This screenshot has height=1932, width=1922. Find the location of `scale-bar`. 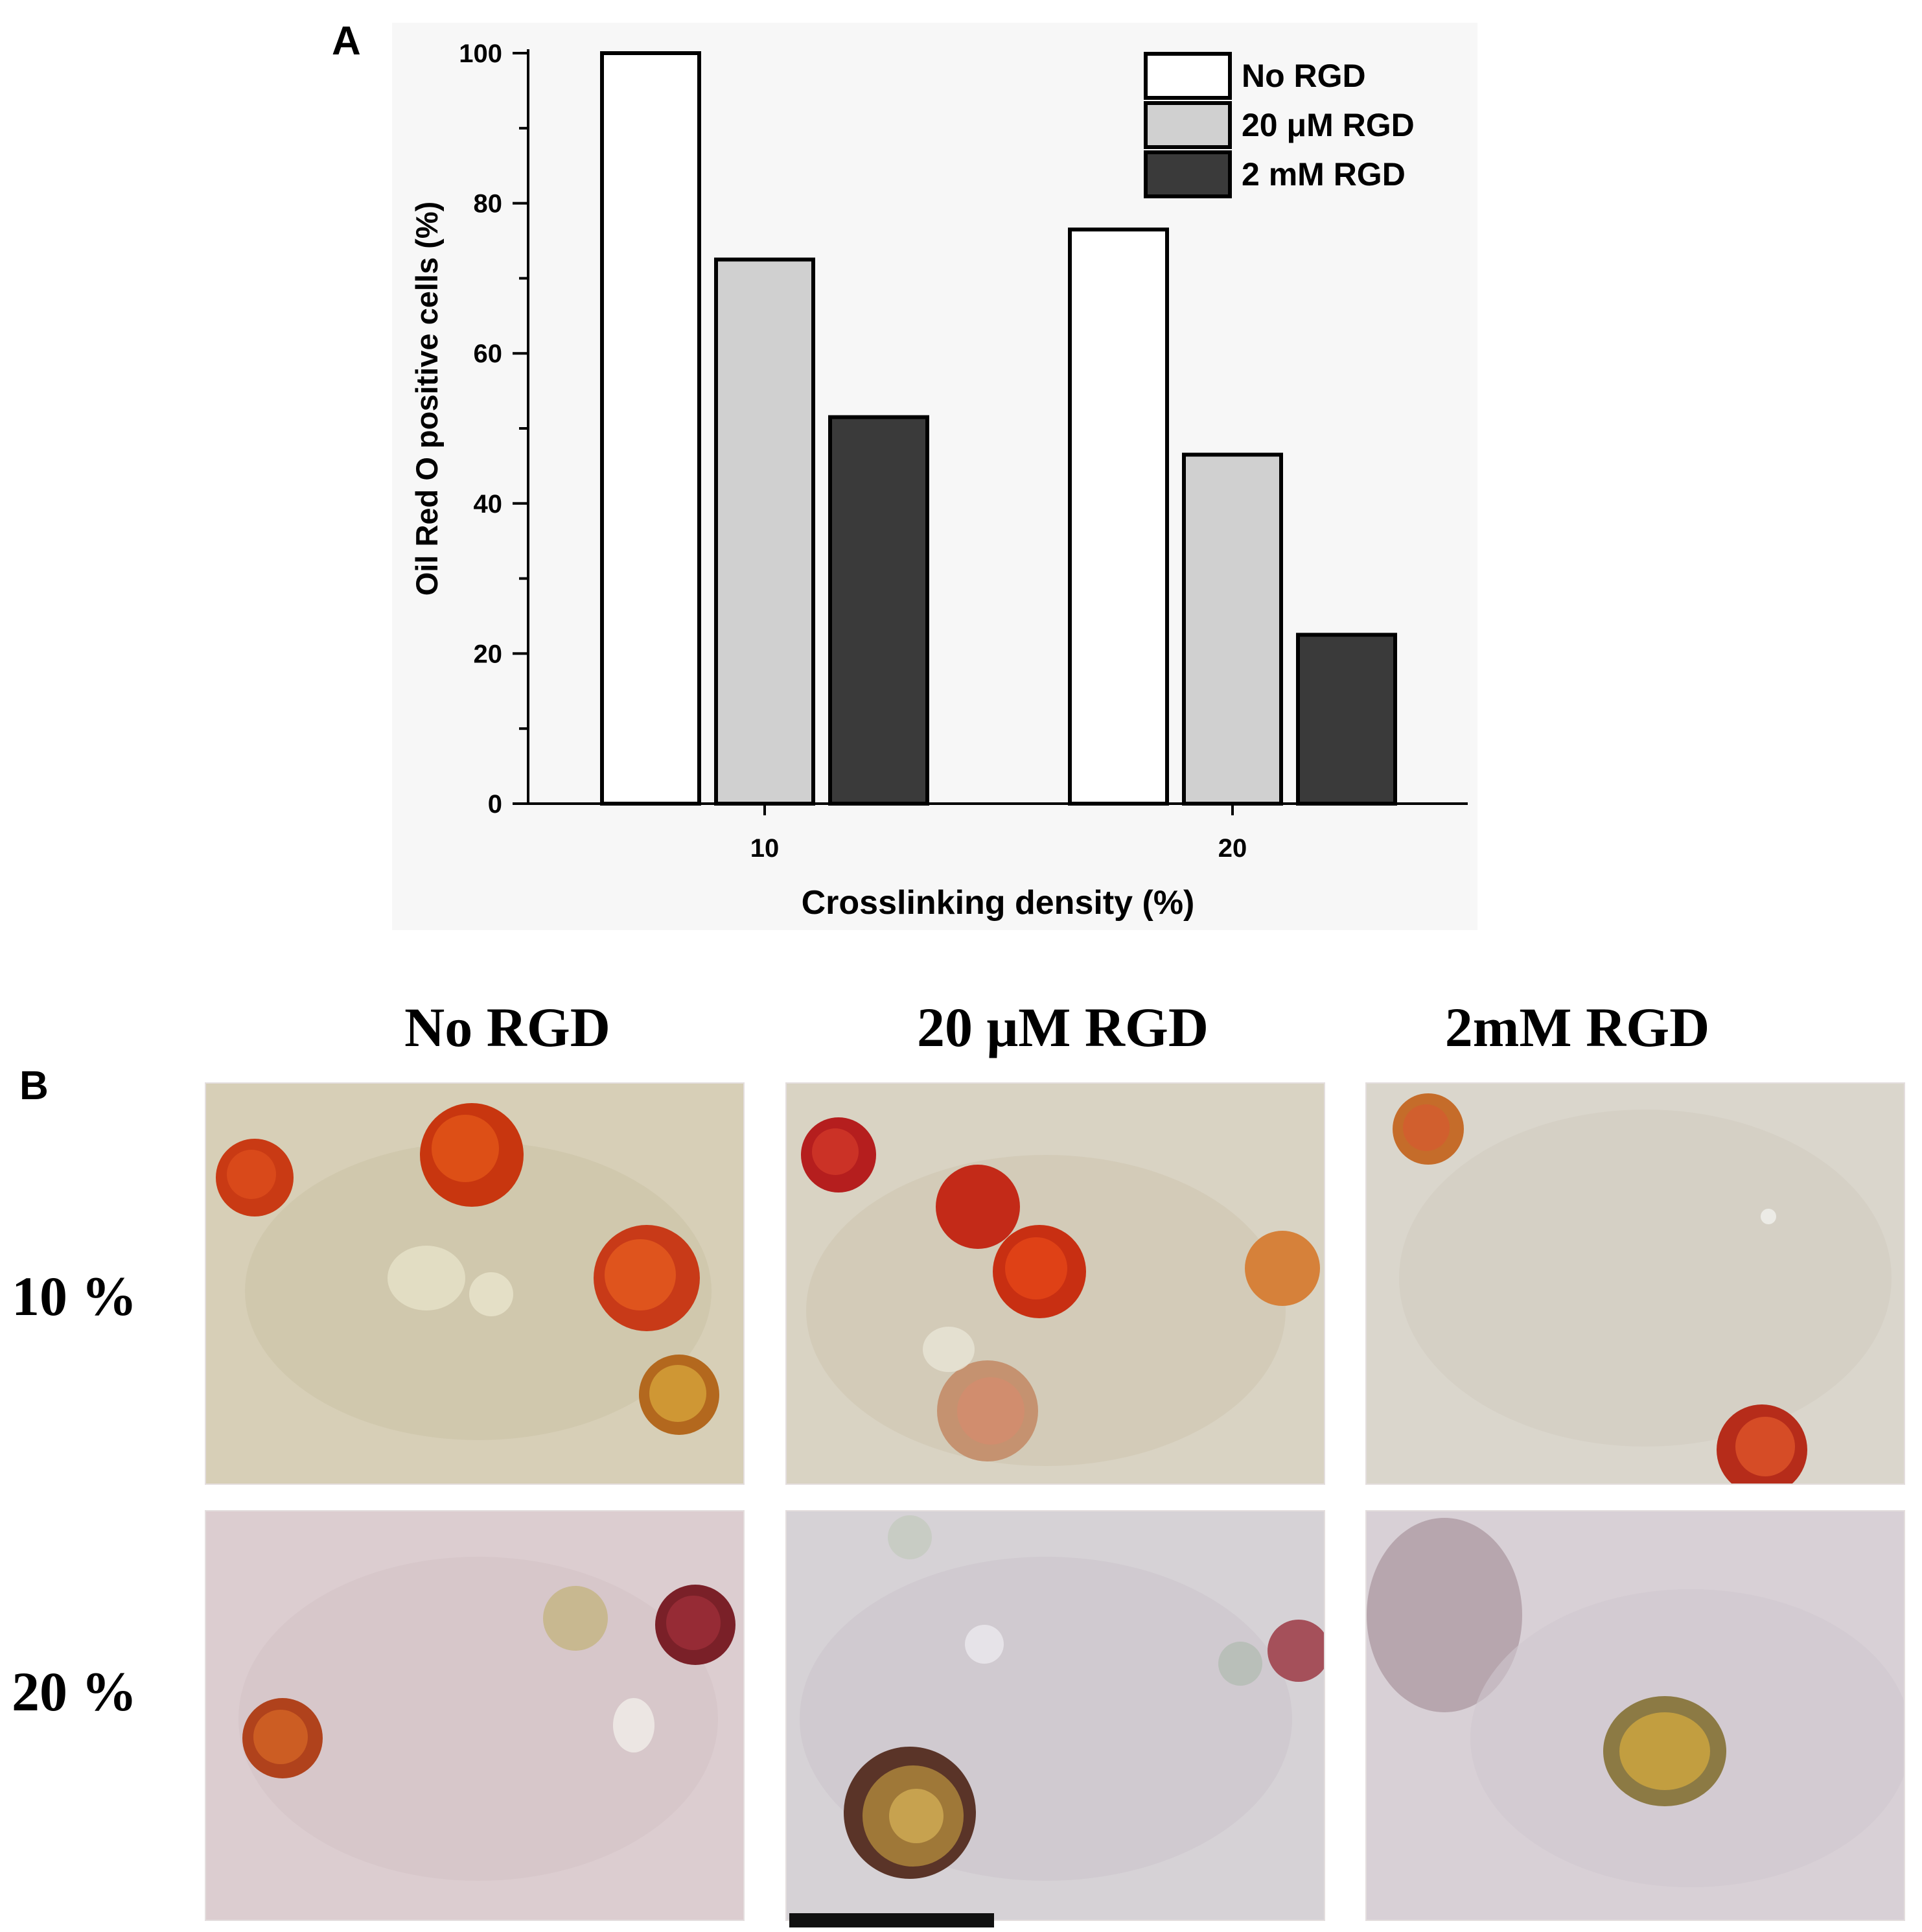

scale-bar is located at coordinates (891, 1920).